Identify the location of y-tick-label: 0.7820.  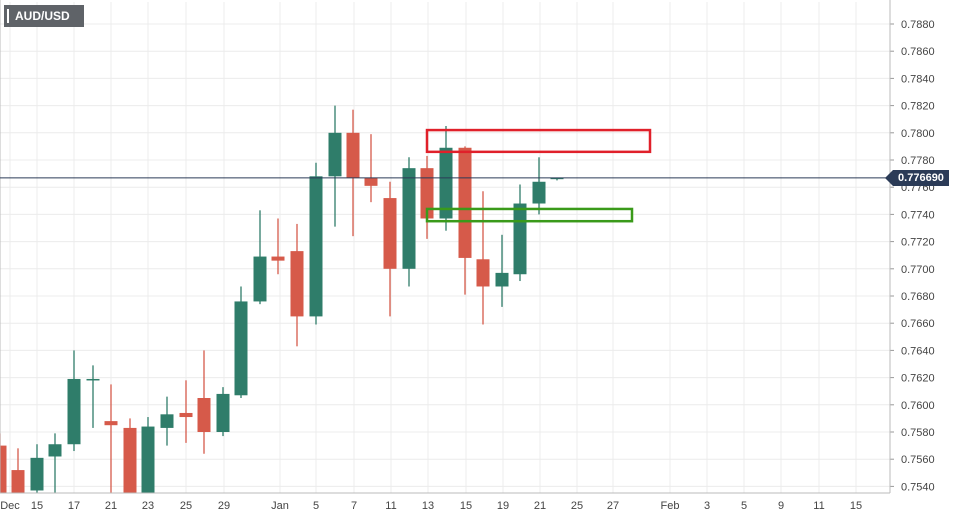
(918, 107).